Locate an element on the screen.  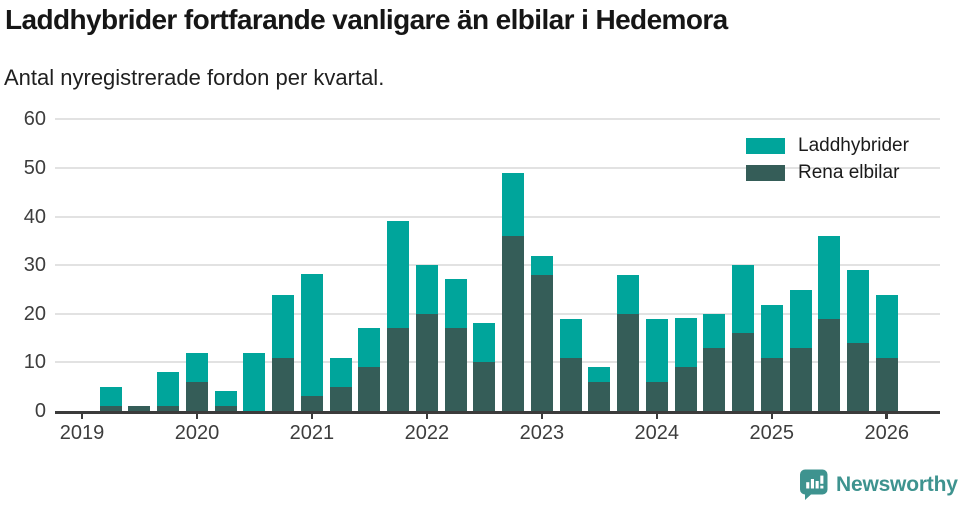
brand-name: Newsworthy is located at coordinates (897, 484).